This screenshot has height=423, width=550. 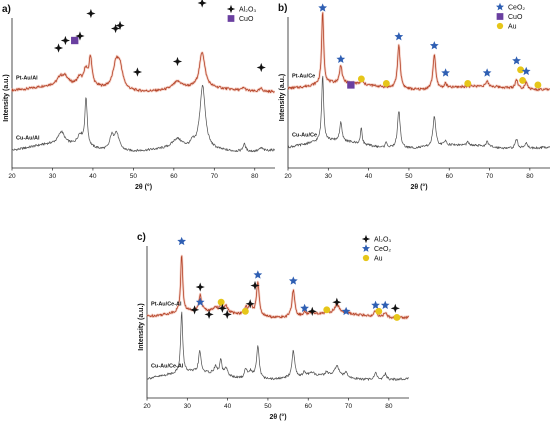 What do you see at coordinates (27, 79) in the screenshot?
I see `series-label: Pt-Au/Al` at bounding box center [27, 79].